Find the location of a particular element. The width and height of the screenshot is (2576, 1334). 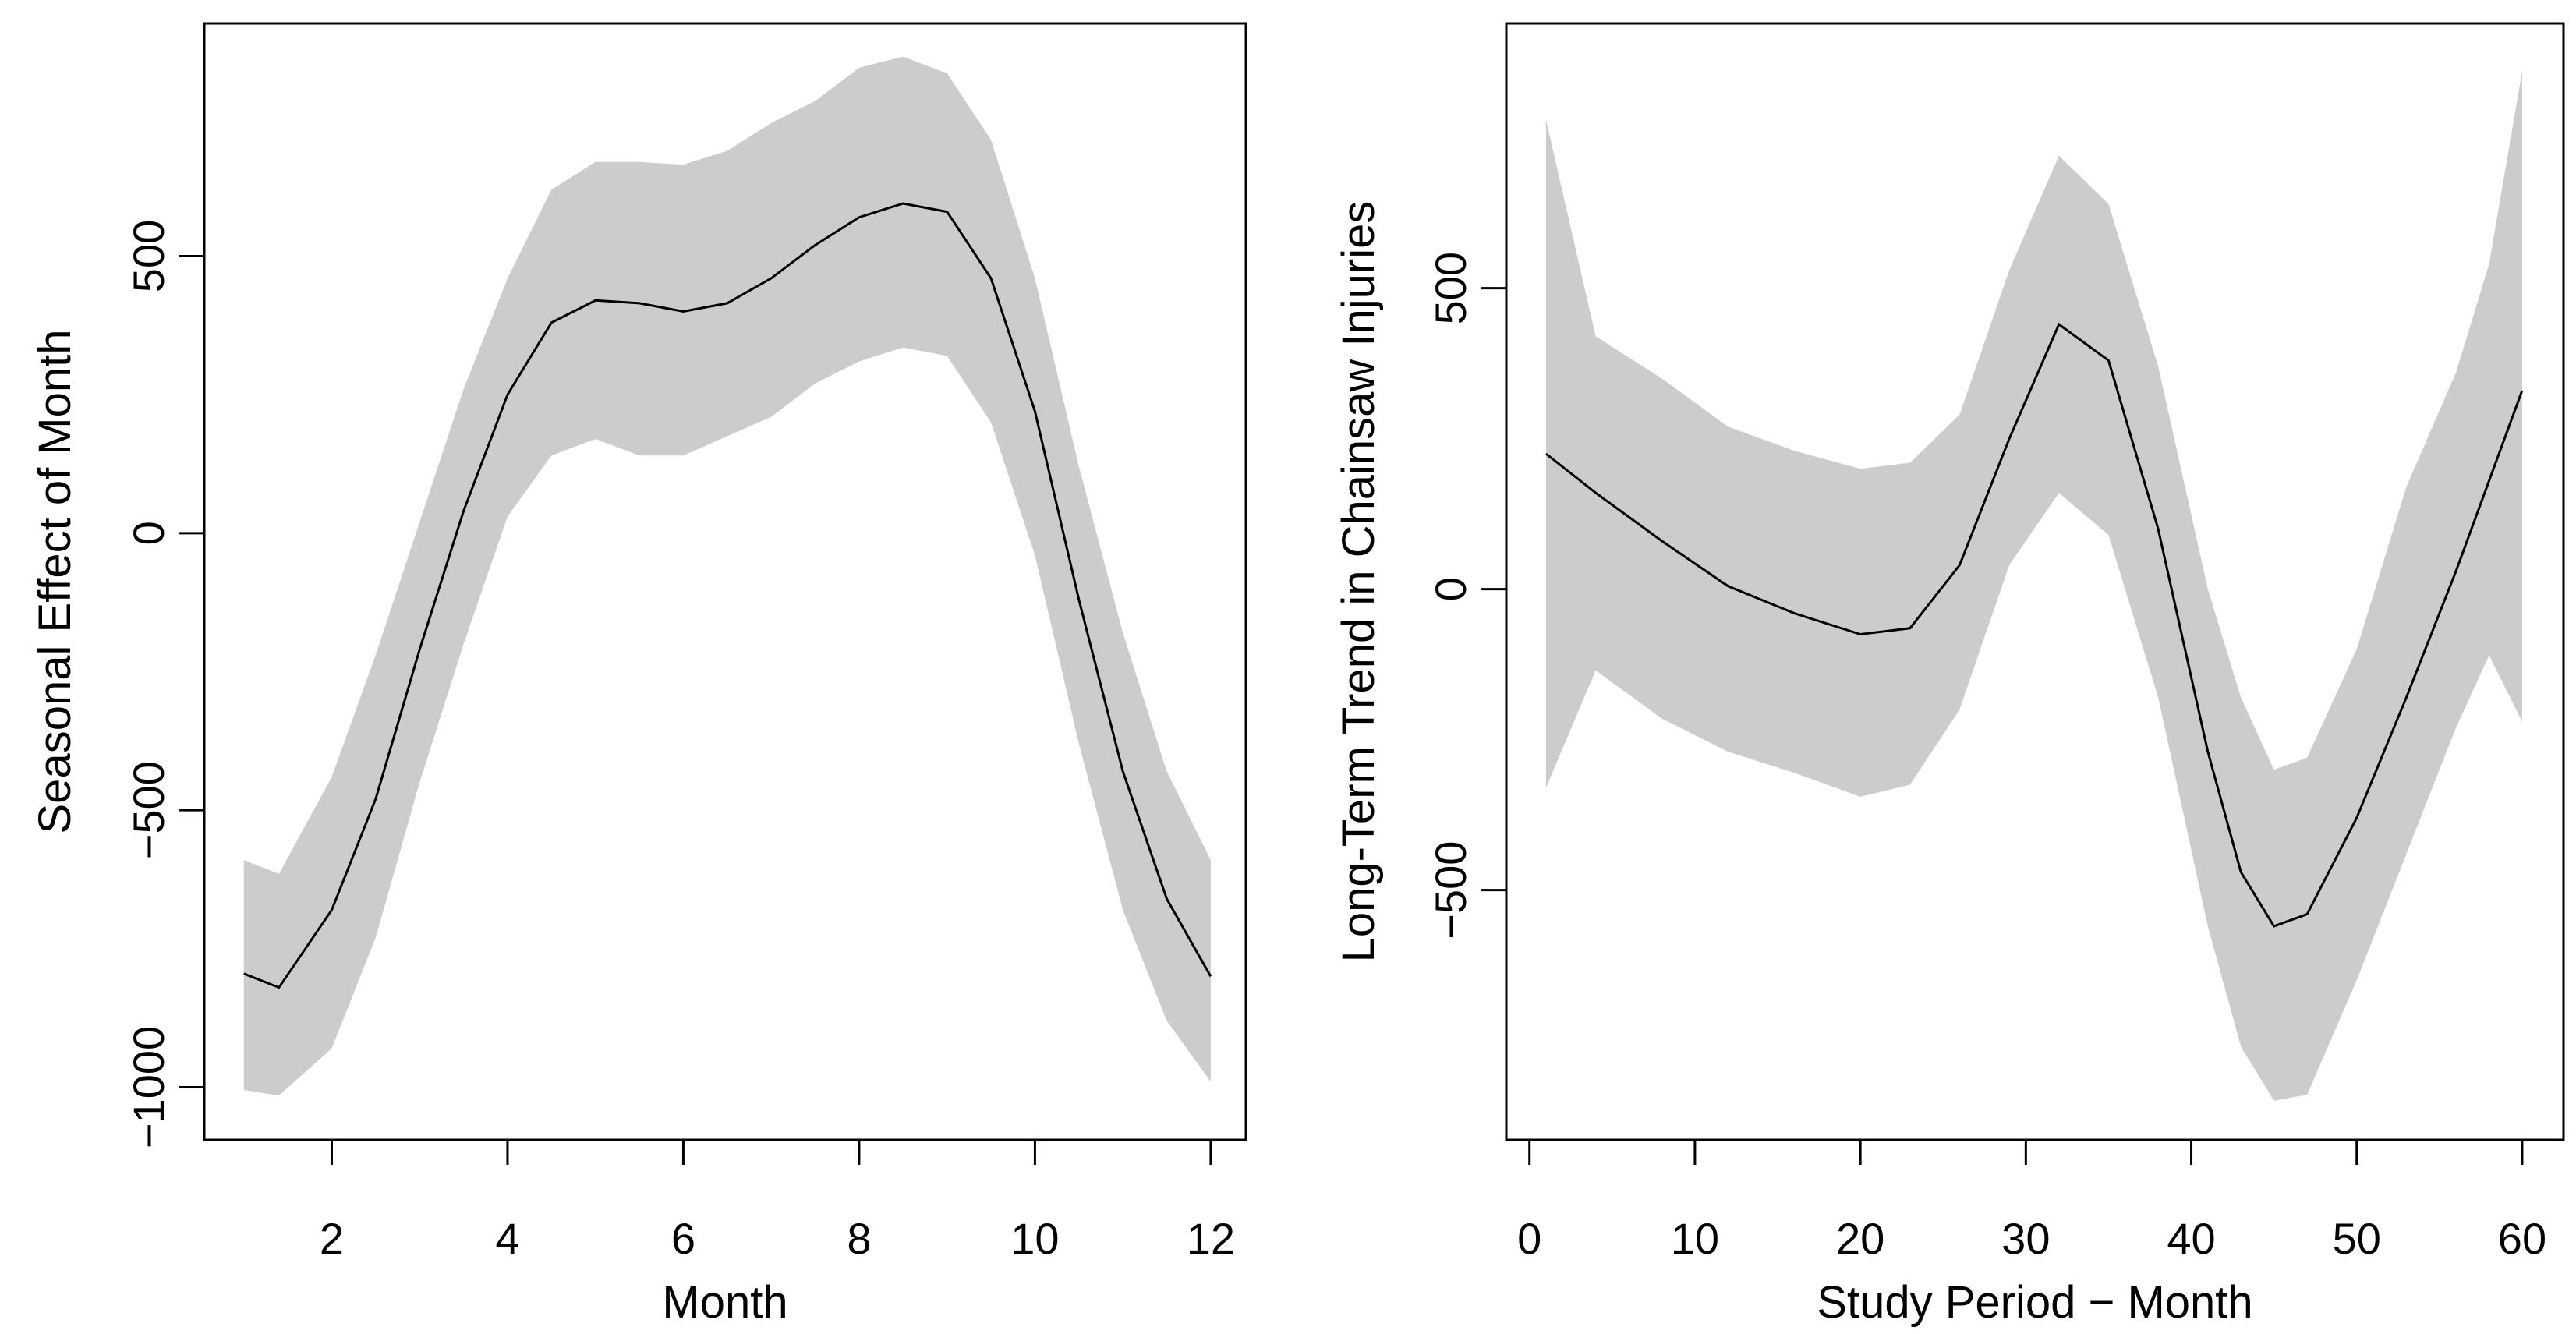

x-tick-label: 30 is located at coordinates (2025, 1238).